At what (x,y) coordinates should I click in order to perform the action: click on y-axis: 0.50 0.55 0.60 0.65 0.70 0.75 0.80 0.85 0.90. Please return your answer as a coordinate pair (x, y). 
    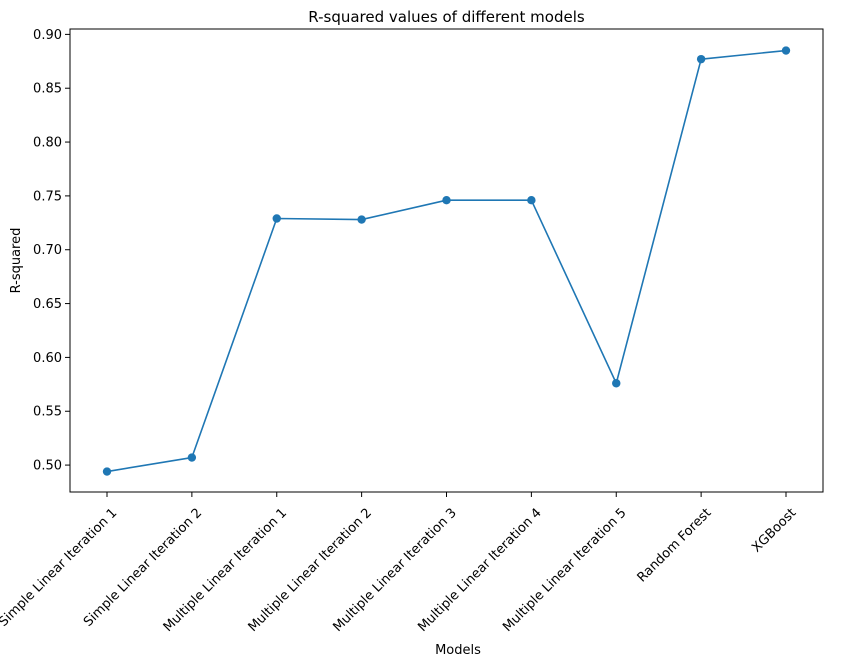
    Looking at the image, I should click on (51, 251).